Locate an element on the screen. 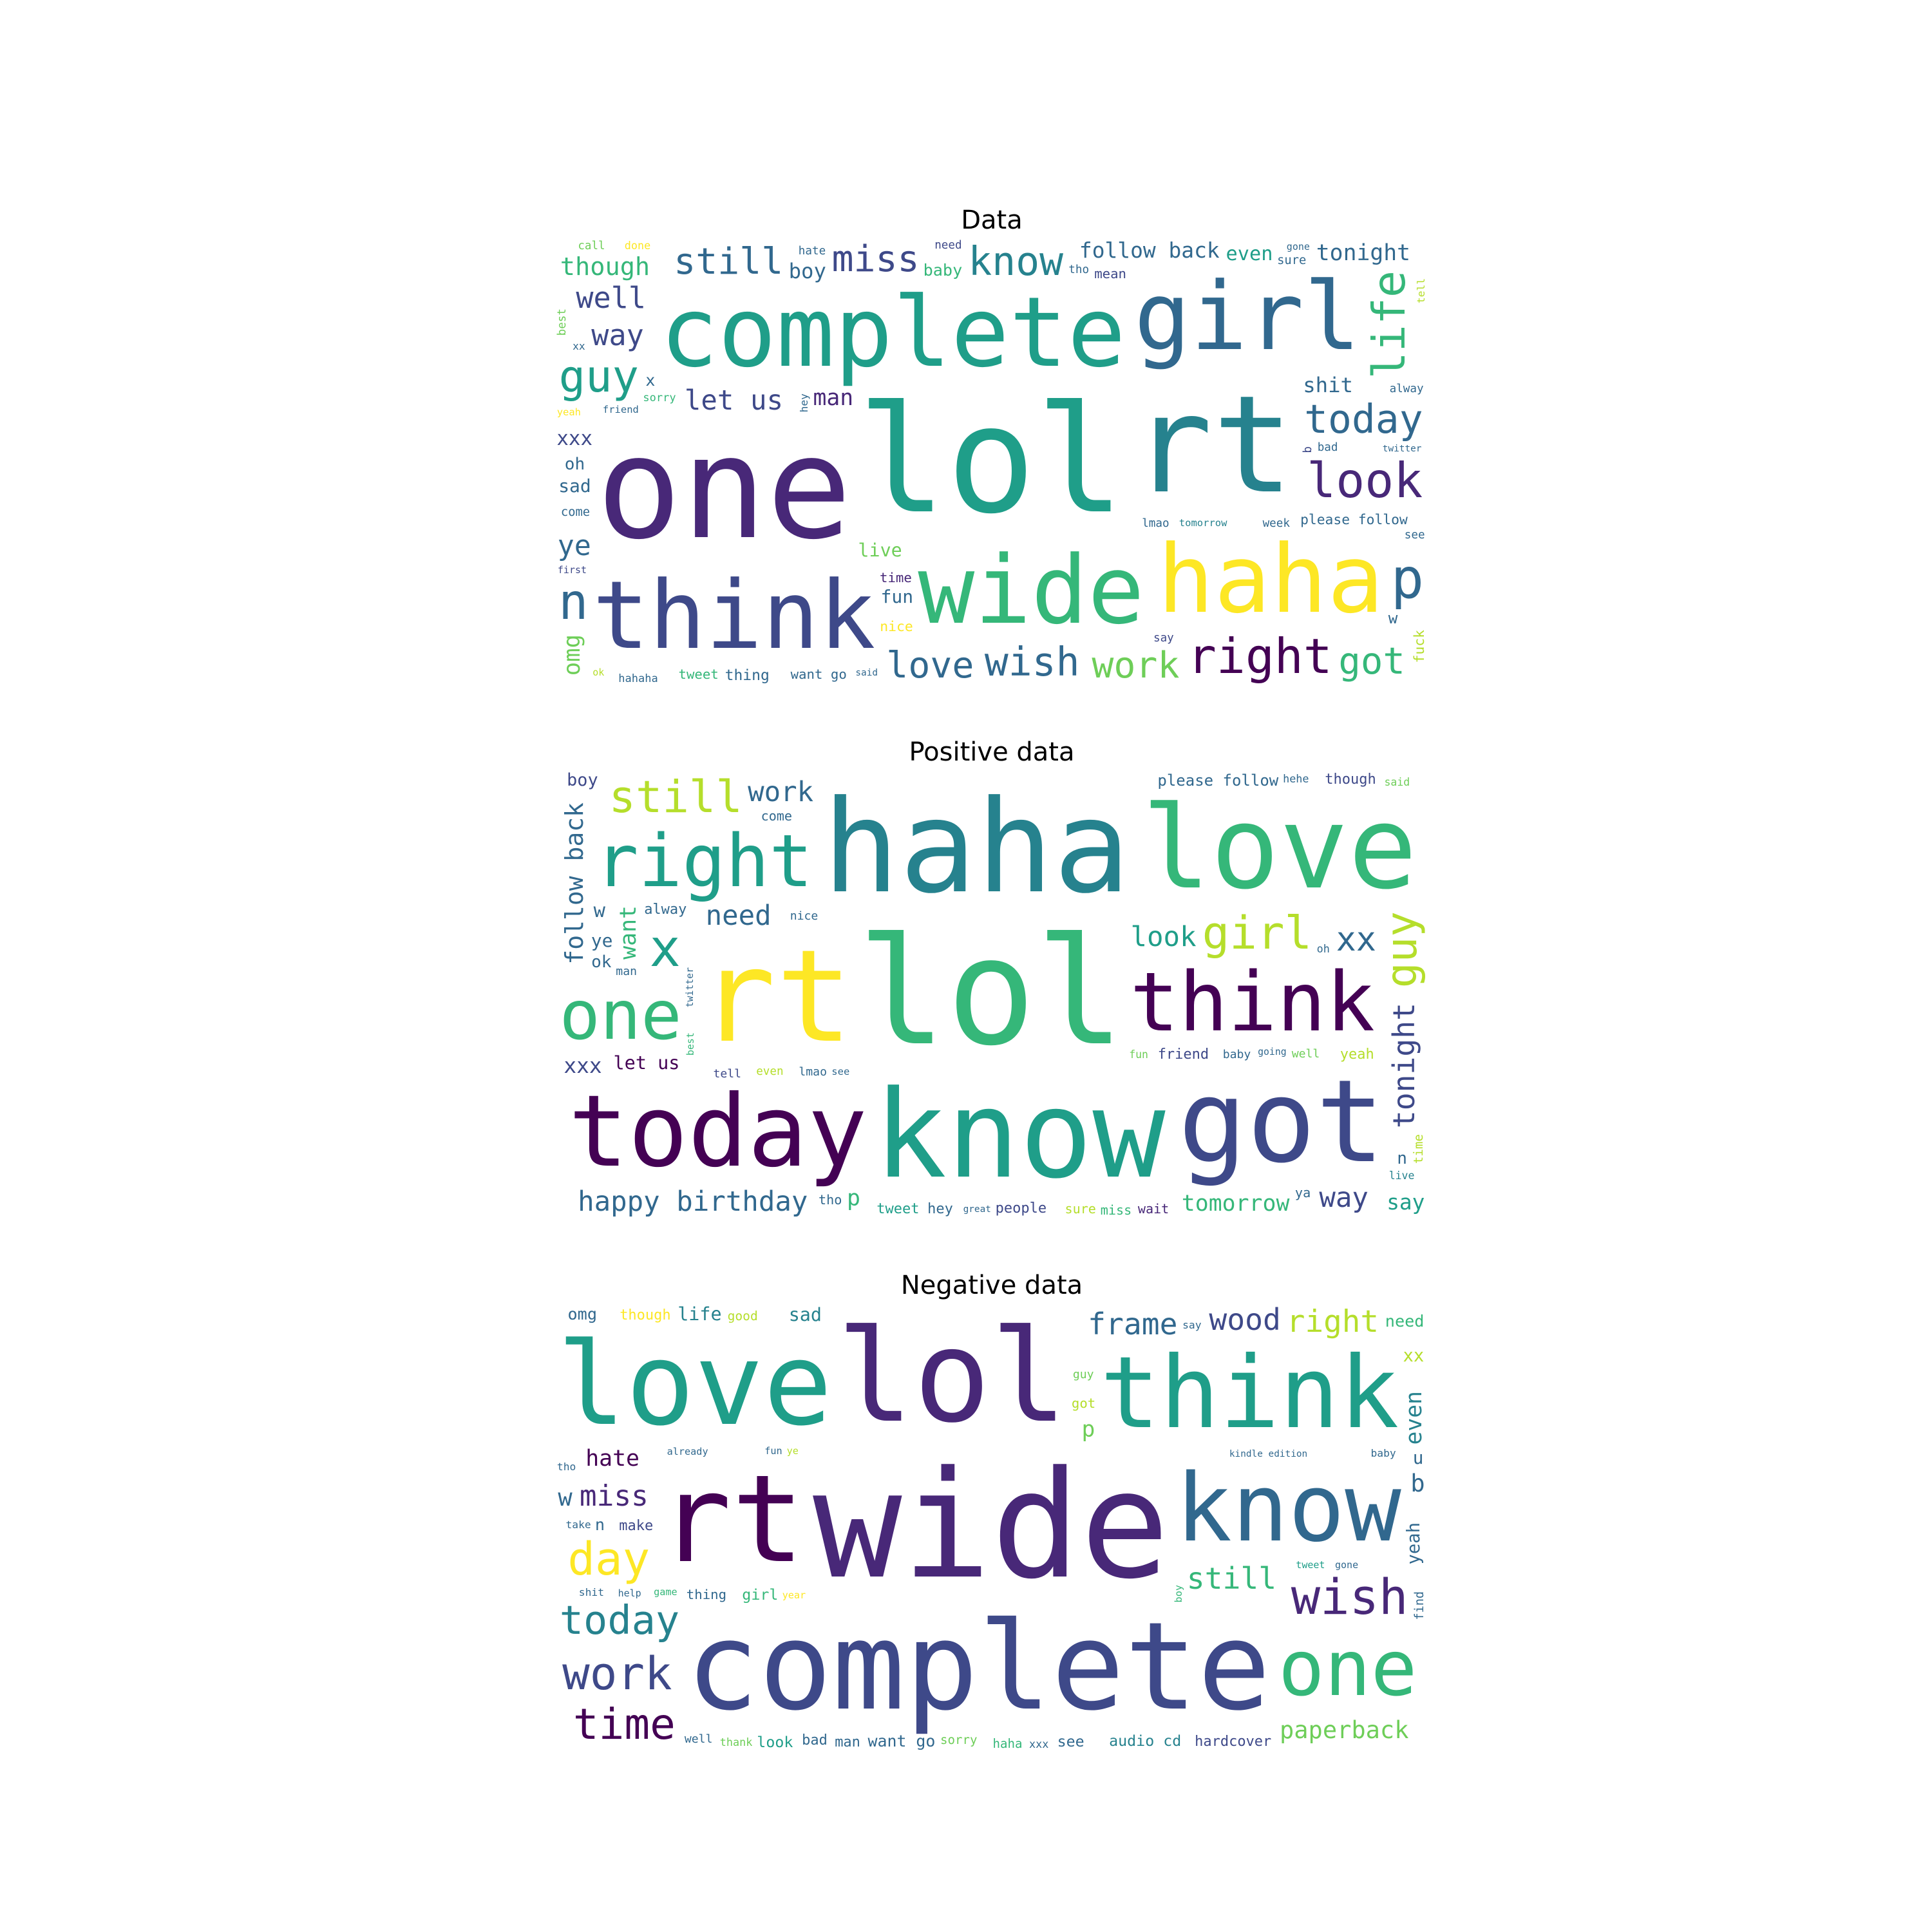  cloud-word: make is located at coordinates (636, 1527).